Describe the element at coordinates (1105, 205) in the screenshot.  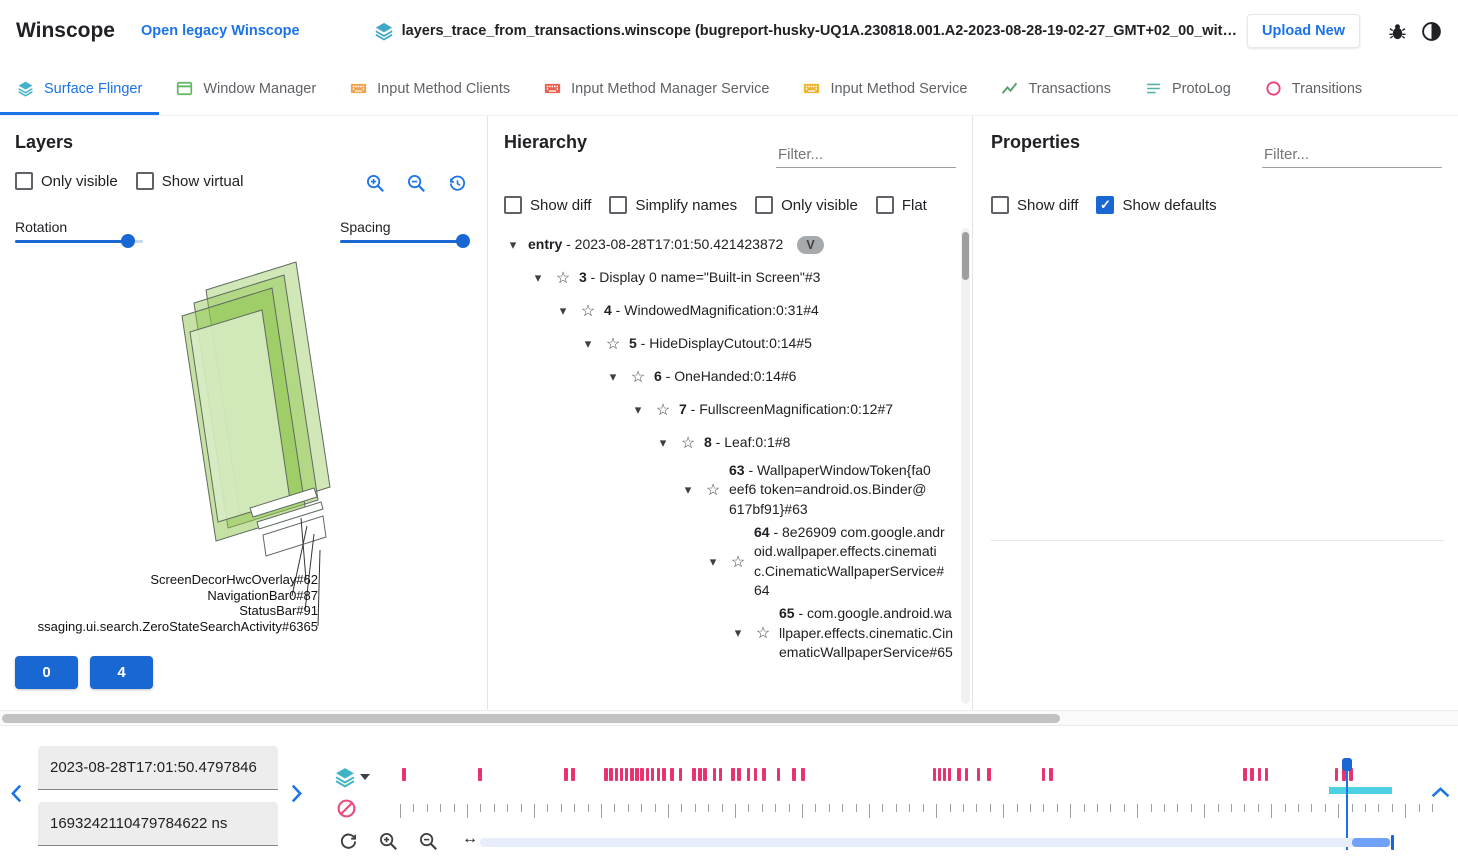
I see `checkbox-box: ✓` at that location.